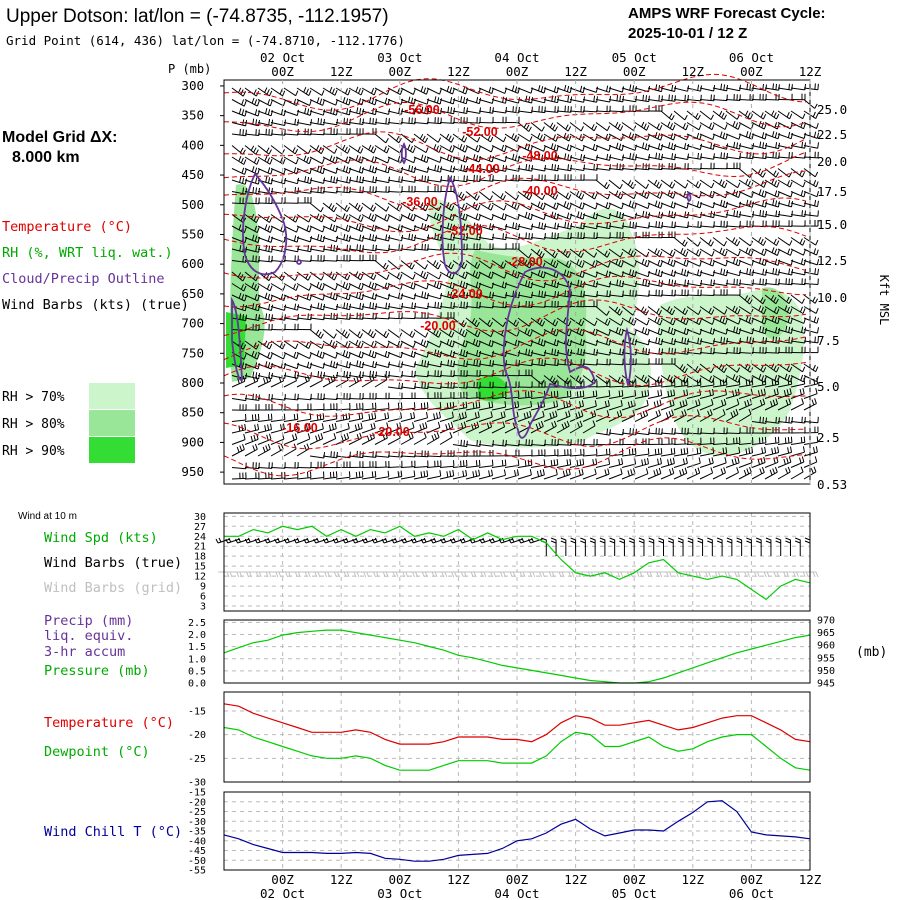  Describe the element at coordinates (67, 227) in the screenshot. I see `legend-temperature: Temperature (°C)` at that location.